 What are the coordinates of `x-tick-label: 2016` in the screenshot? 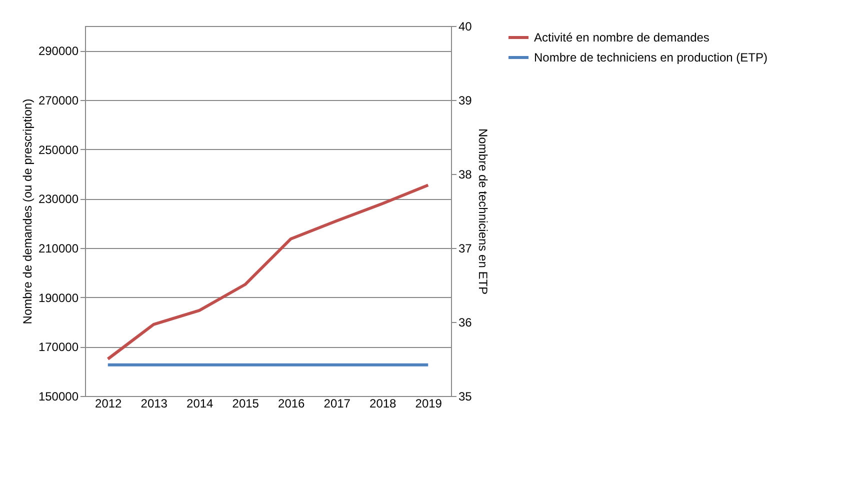 It's located at (292, 403).